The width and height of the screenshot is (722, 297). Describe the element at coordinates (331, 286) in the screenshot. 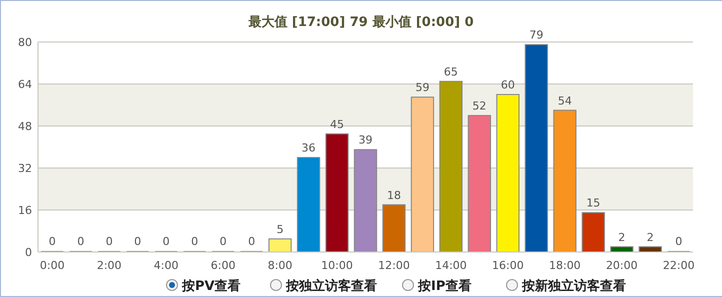

I see `text: 按独立访客查看` at that location.